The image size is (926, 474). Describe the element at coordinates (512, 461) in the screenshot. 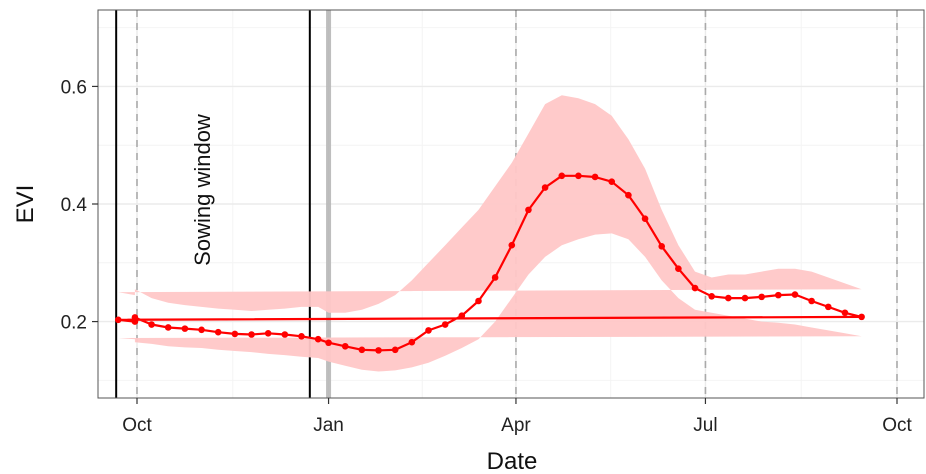

I see `x-axis-title: Date` at that location.